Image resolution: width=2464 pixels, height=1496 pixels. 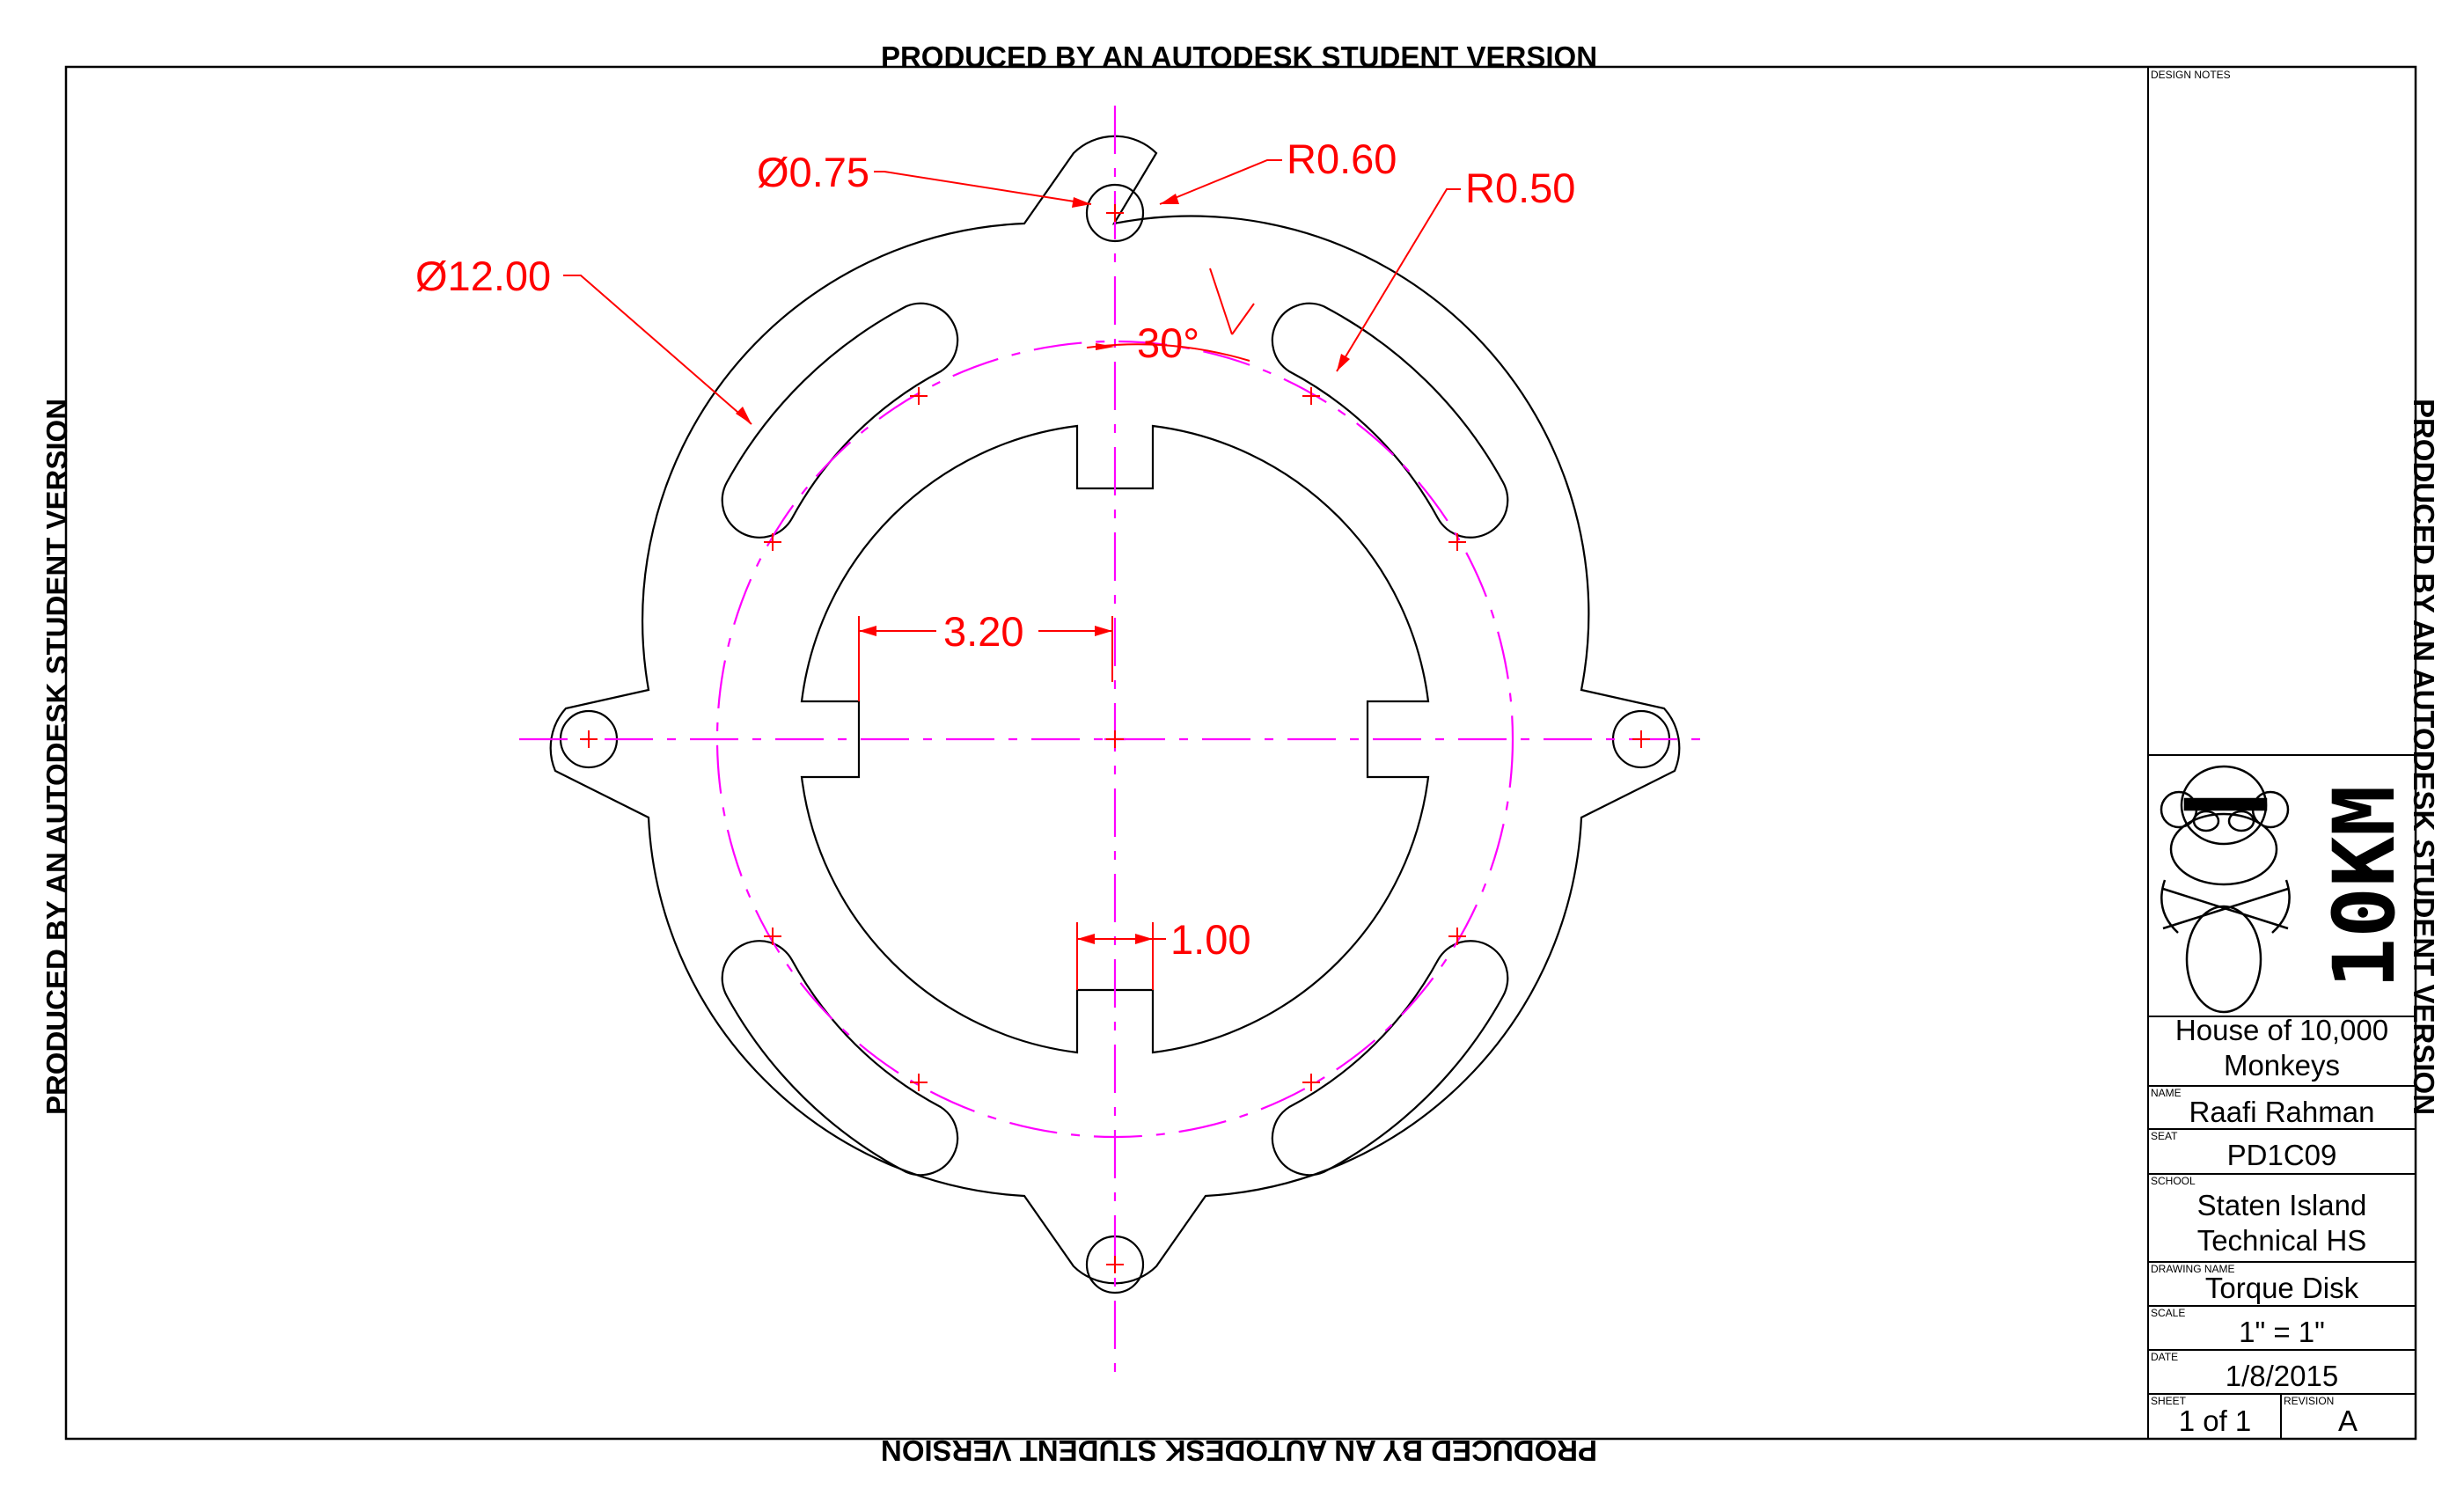 I want to click on date-value: 1/8/2015, so click(x=2282, y=1376).